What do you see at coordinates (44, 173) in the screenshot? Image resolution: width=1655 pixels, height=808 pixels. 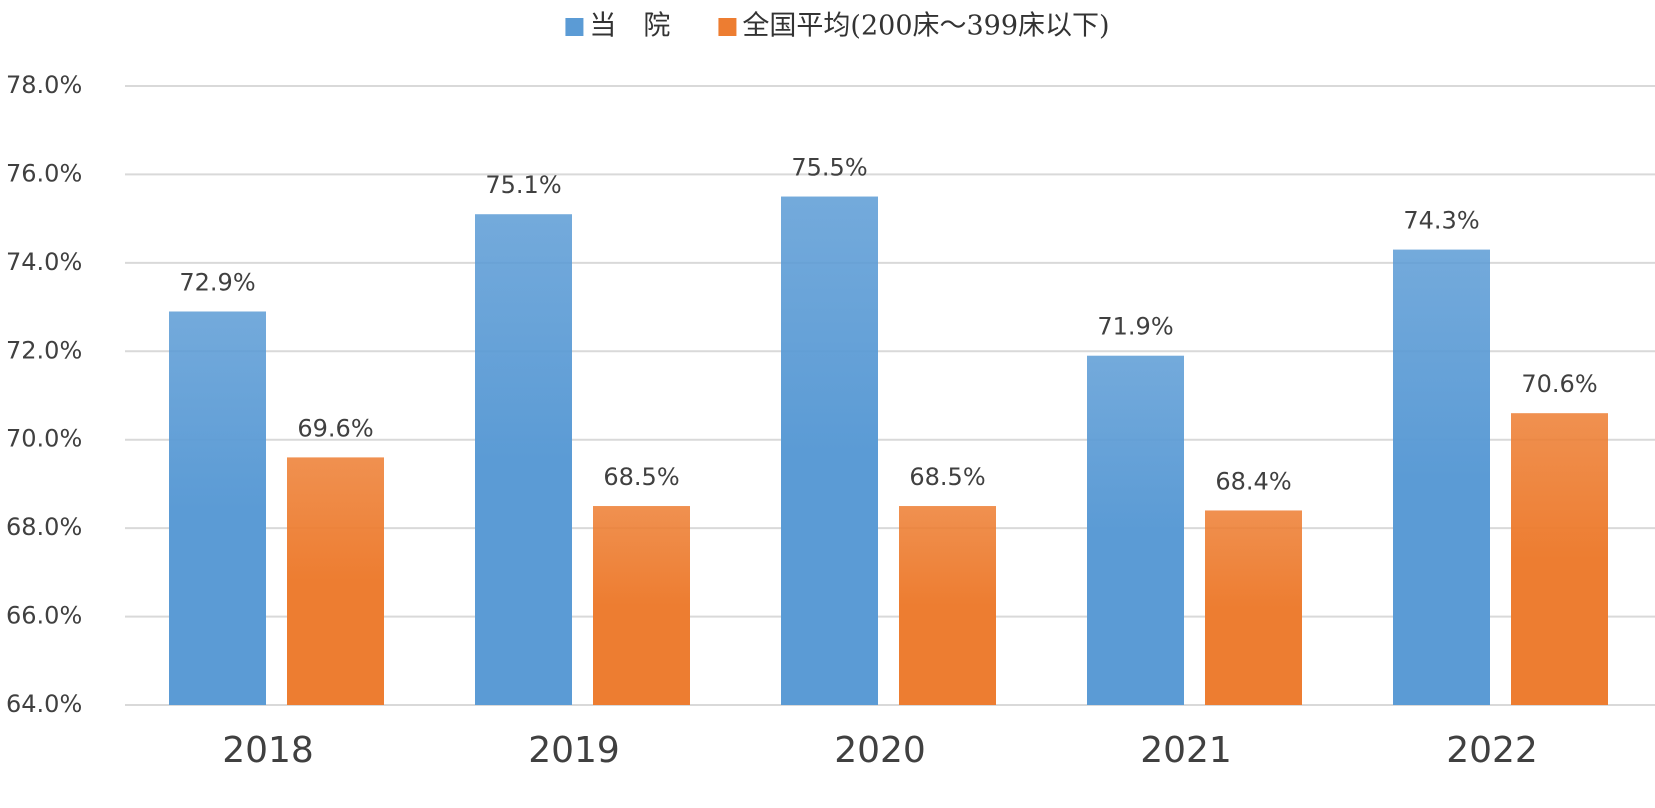 I see `y-tick-label: 76.0%` at bounding box center [44, 173].